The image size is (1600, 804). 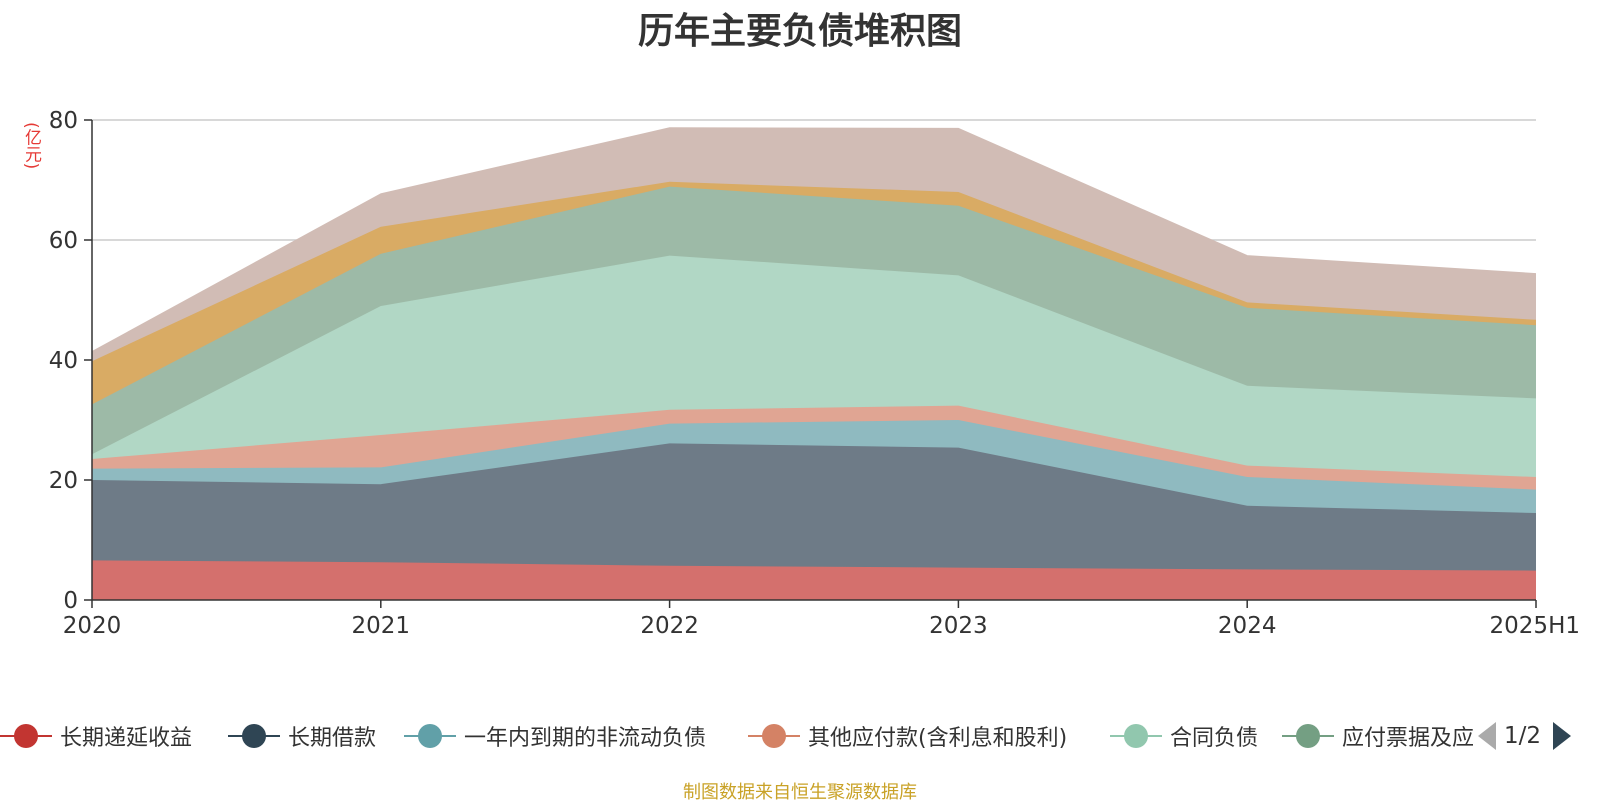 I want to click on legend-item: 一年内到期的非流动负债, so click(x=555, y=736).